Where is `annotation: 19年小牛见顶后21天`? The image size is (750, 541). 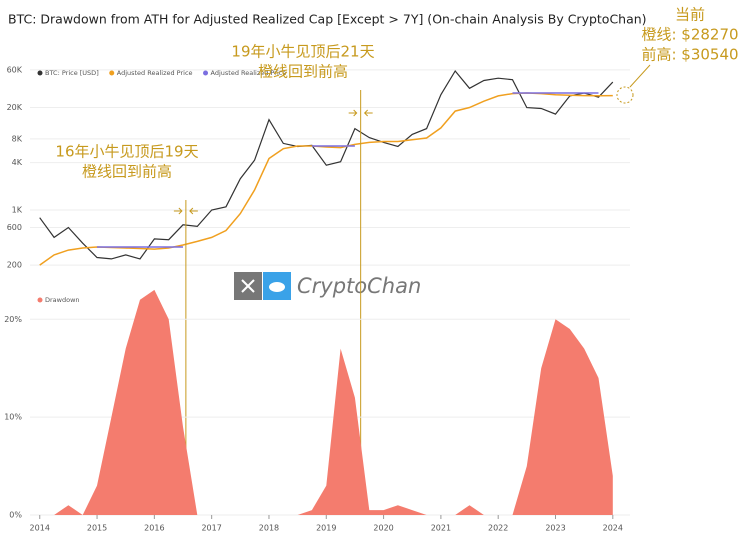 annotation: 19年小牛见顶后21天 is located at coordinates (302, 52).